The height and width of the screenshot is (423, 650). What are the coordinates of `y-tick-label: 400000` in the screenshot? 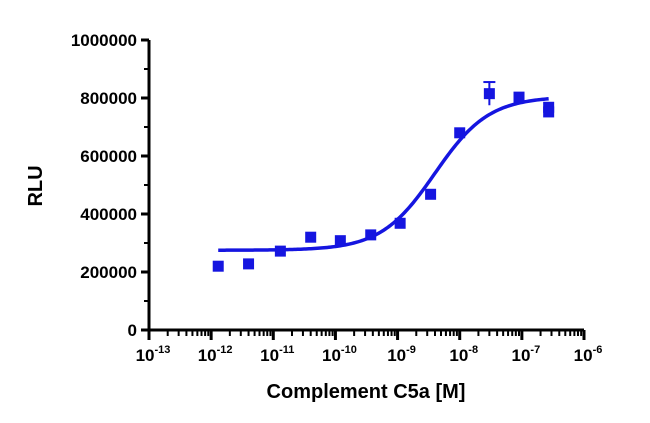 It's located at (108, 214).